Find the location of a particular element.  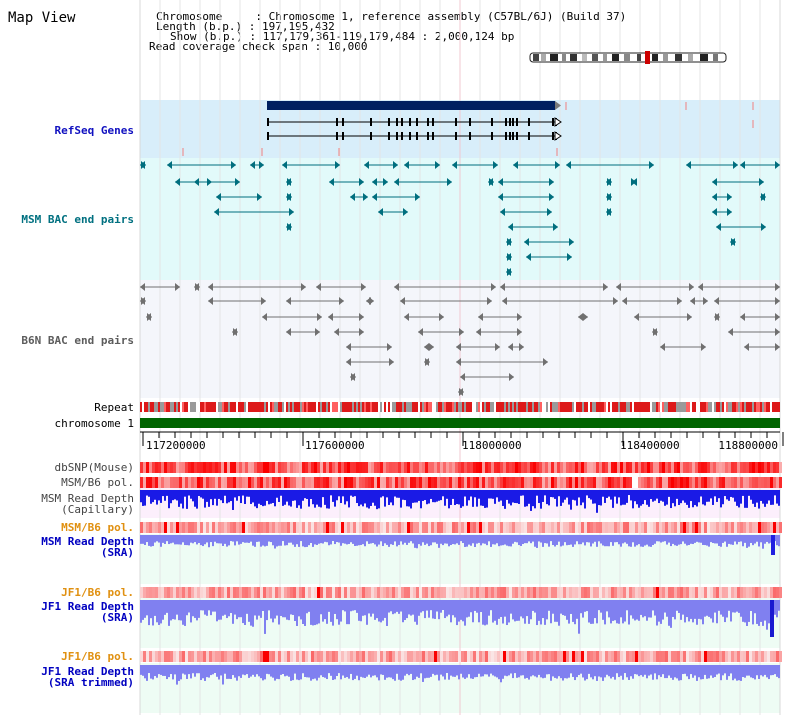

chromosome-ideogram is located at coordinates (628, 57).